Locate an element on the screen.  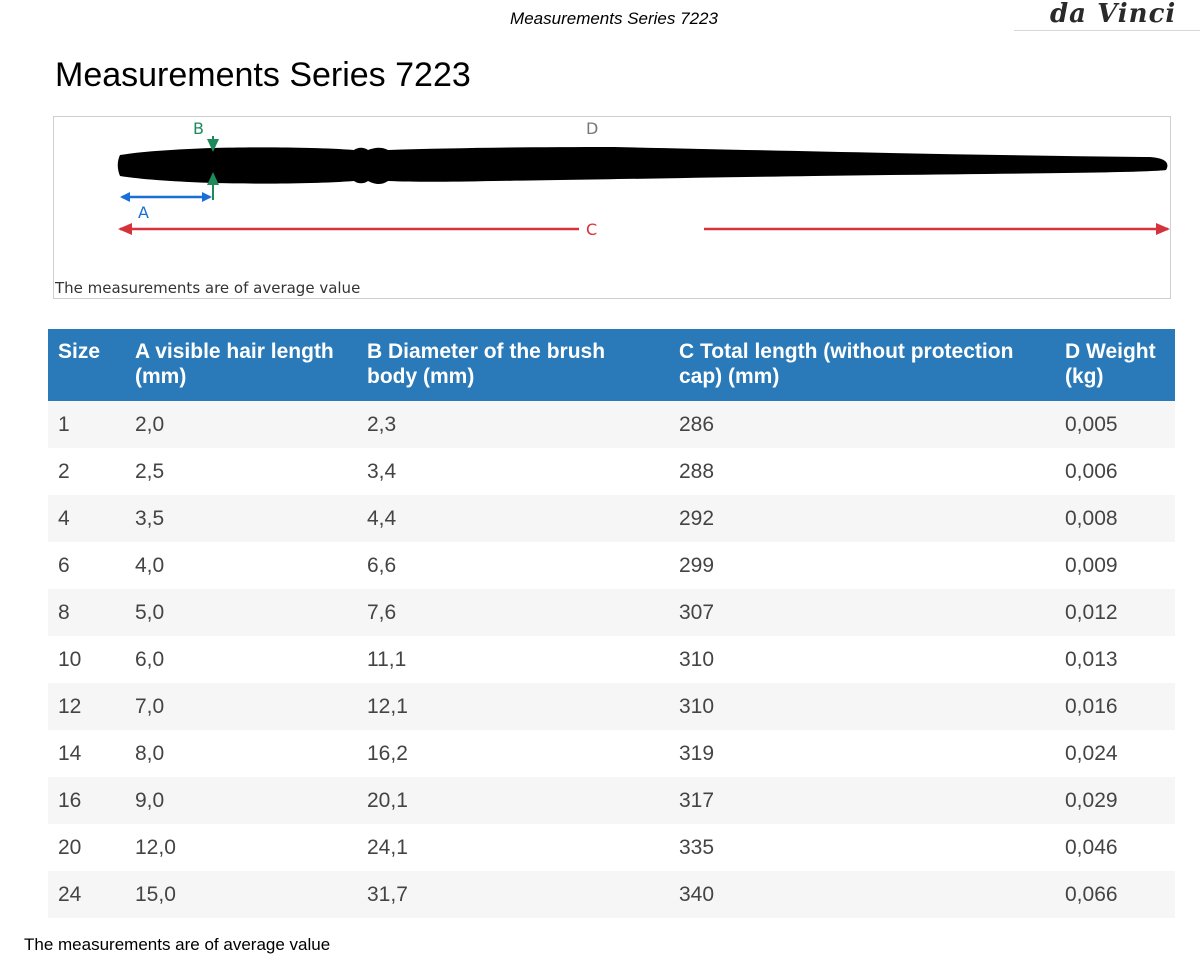
cell-c: 292 is located at coordinates (862, 518).